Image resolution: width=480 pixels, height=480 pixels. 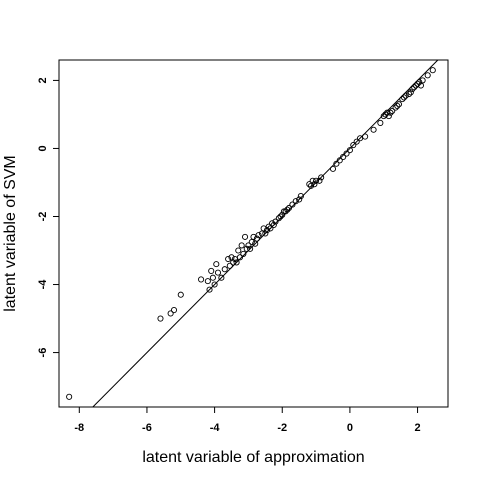 I want to click on y-tick-label: -4, so click(x=43, y=284).